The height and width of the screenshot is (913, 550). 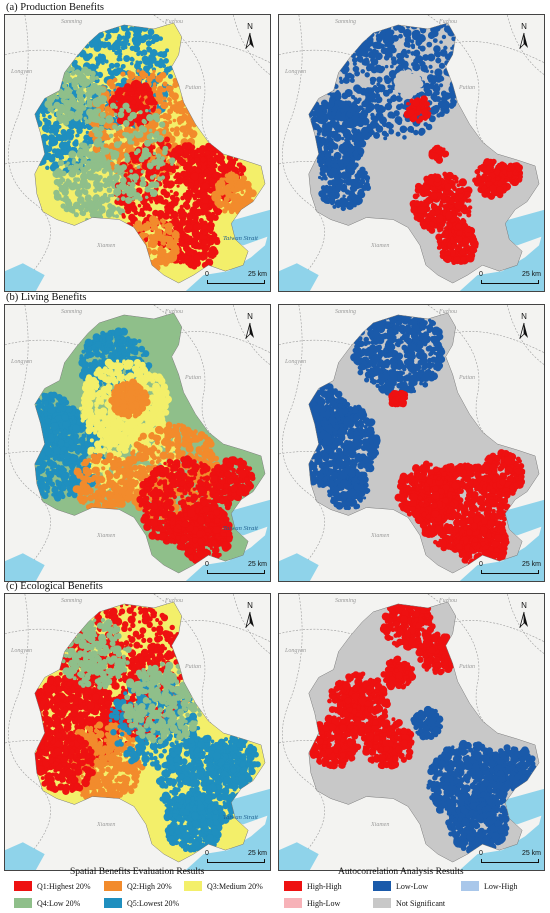 I want to click on legend-label-high-low: High-Low, so click(x=324, y=903).